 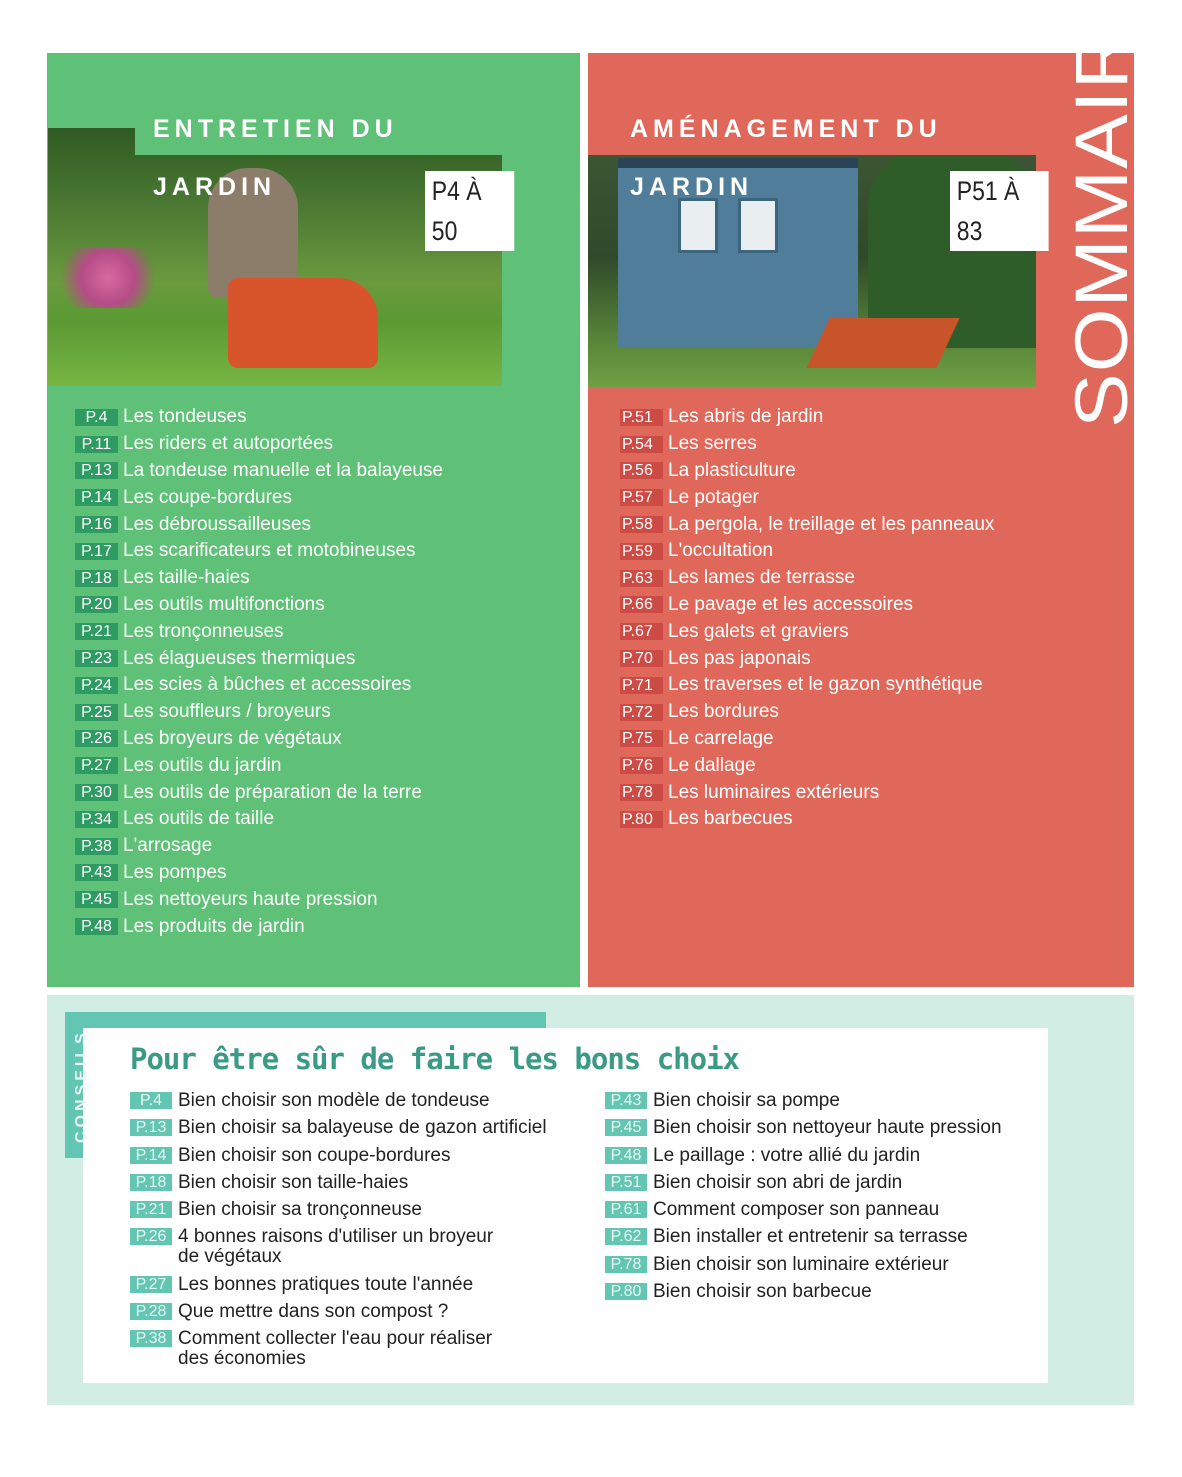 What do you see at coordinates (151, 1210) in the screenshot?
I see `page-tag: P.21` at bounding box center [151, 1210].